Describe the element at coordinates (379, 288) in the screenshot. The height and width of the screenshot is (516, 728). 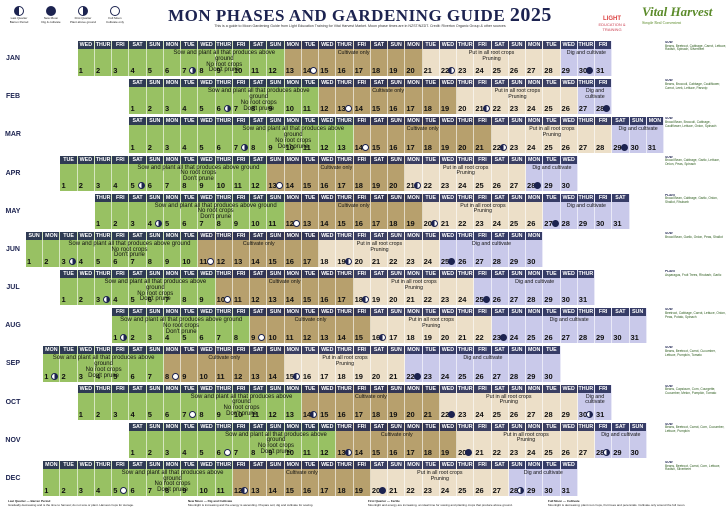
I see `day-cell: SAT 19` at that location.